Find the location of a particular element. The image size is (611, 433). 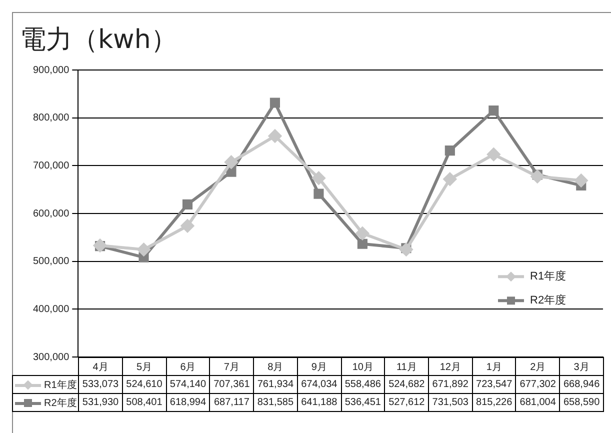

x-tick-label: 6月 is located at coordinates (188, 367).